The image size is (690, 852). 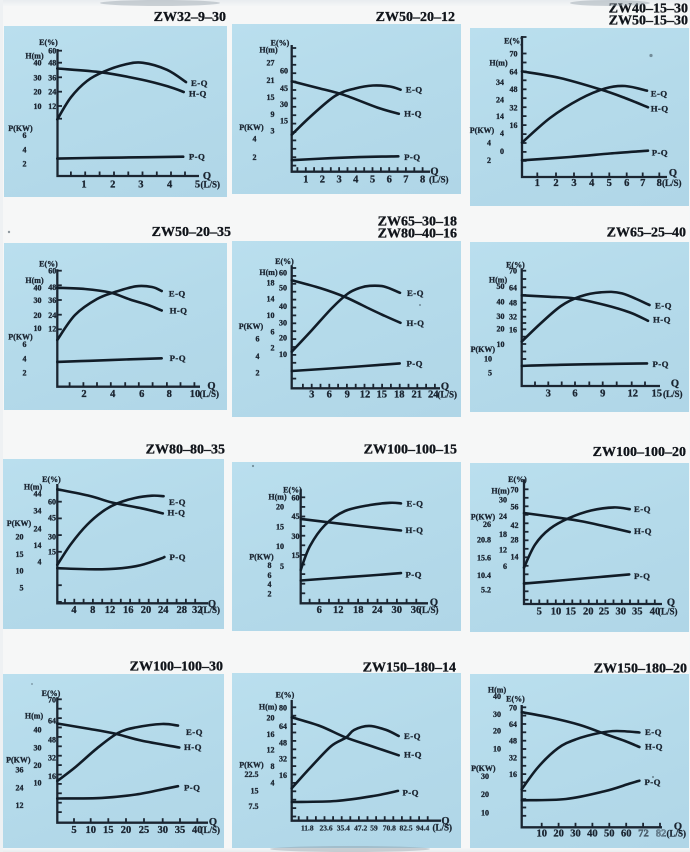 What do you see at coordinates (417, 234) in the screenshot?
I see `svg-text: ZW80–40–16` at bounding box center [417, 234].